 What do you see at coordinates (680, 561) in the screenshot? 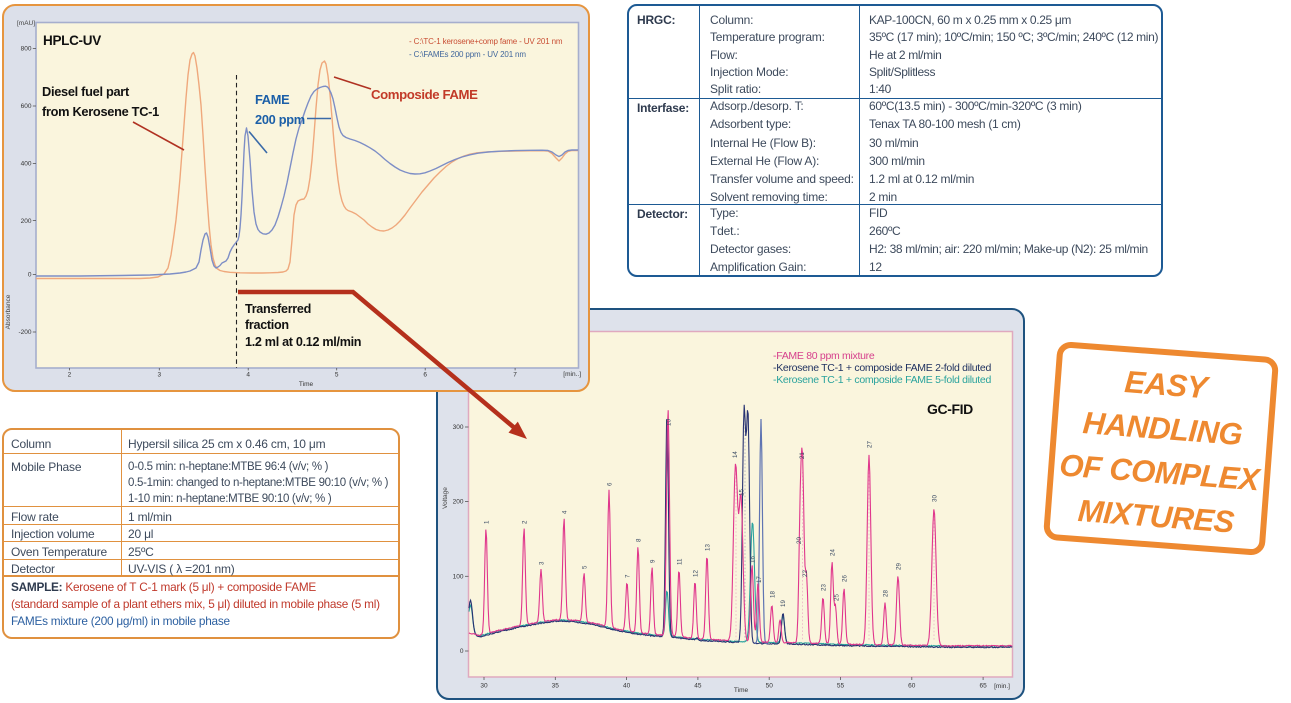
I see `svg-text: 11` at bounding box center [680, 561].